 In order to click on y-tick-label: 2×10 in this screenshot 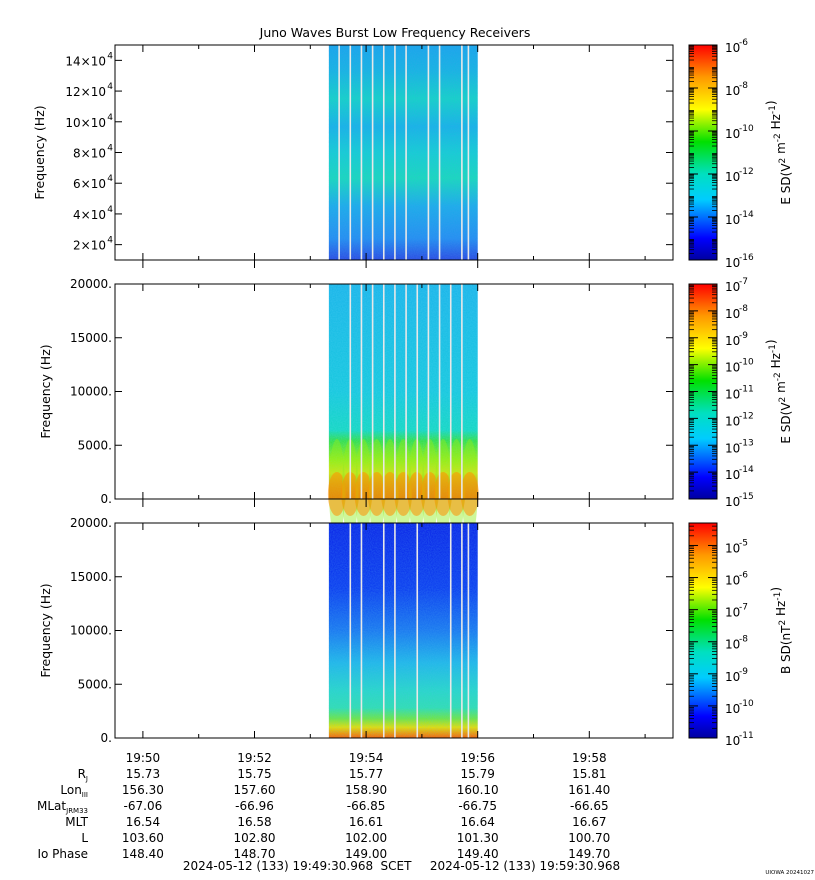, I will do `click(89, 246)`.